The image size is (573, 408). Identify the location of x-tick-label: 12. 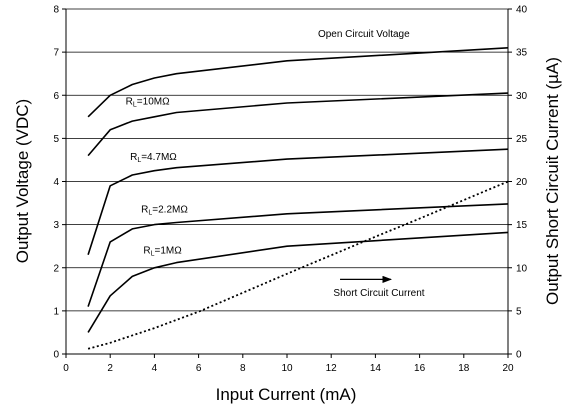
(332, 368).